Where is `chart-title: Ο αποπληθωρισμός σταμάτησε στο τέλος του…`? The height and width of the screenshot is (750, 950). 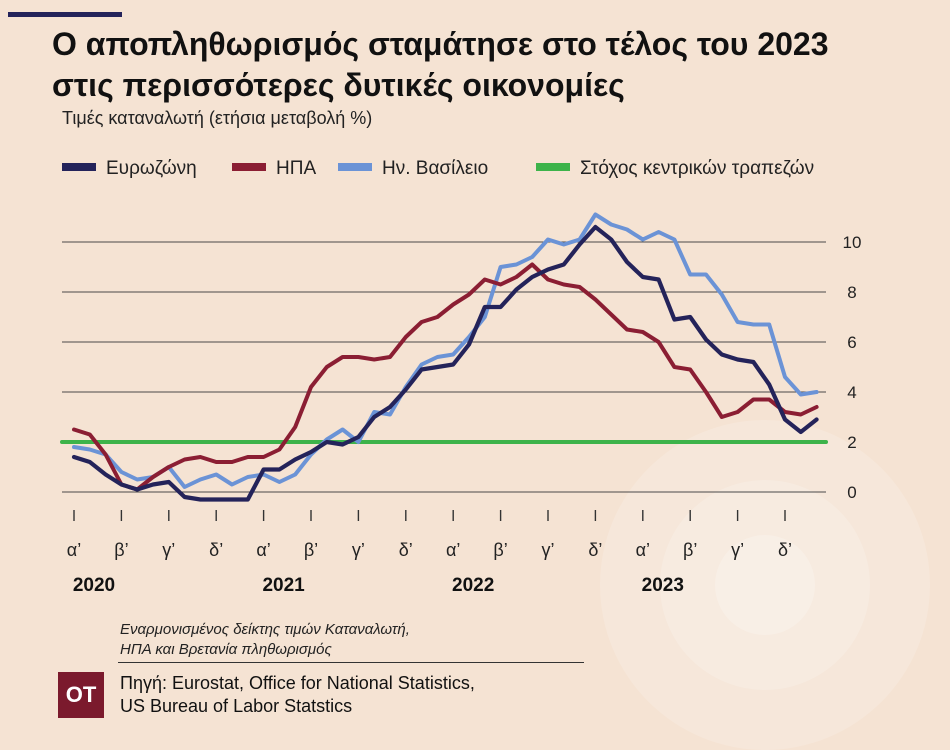
chart-title: Ο αποπληθωρισμός σταμάτησε στο τέλος του… is located at coordinates (482, 65).